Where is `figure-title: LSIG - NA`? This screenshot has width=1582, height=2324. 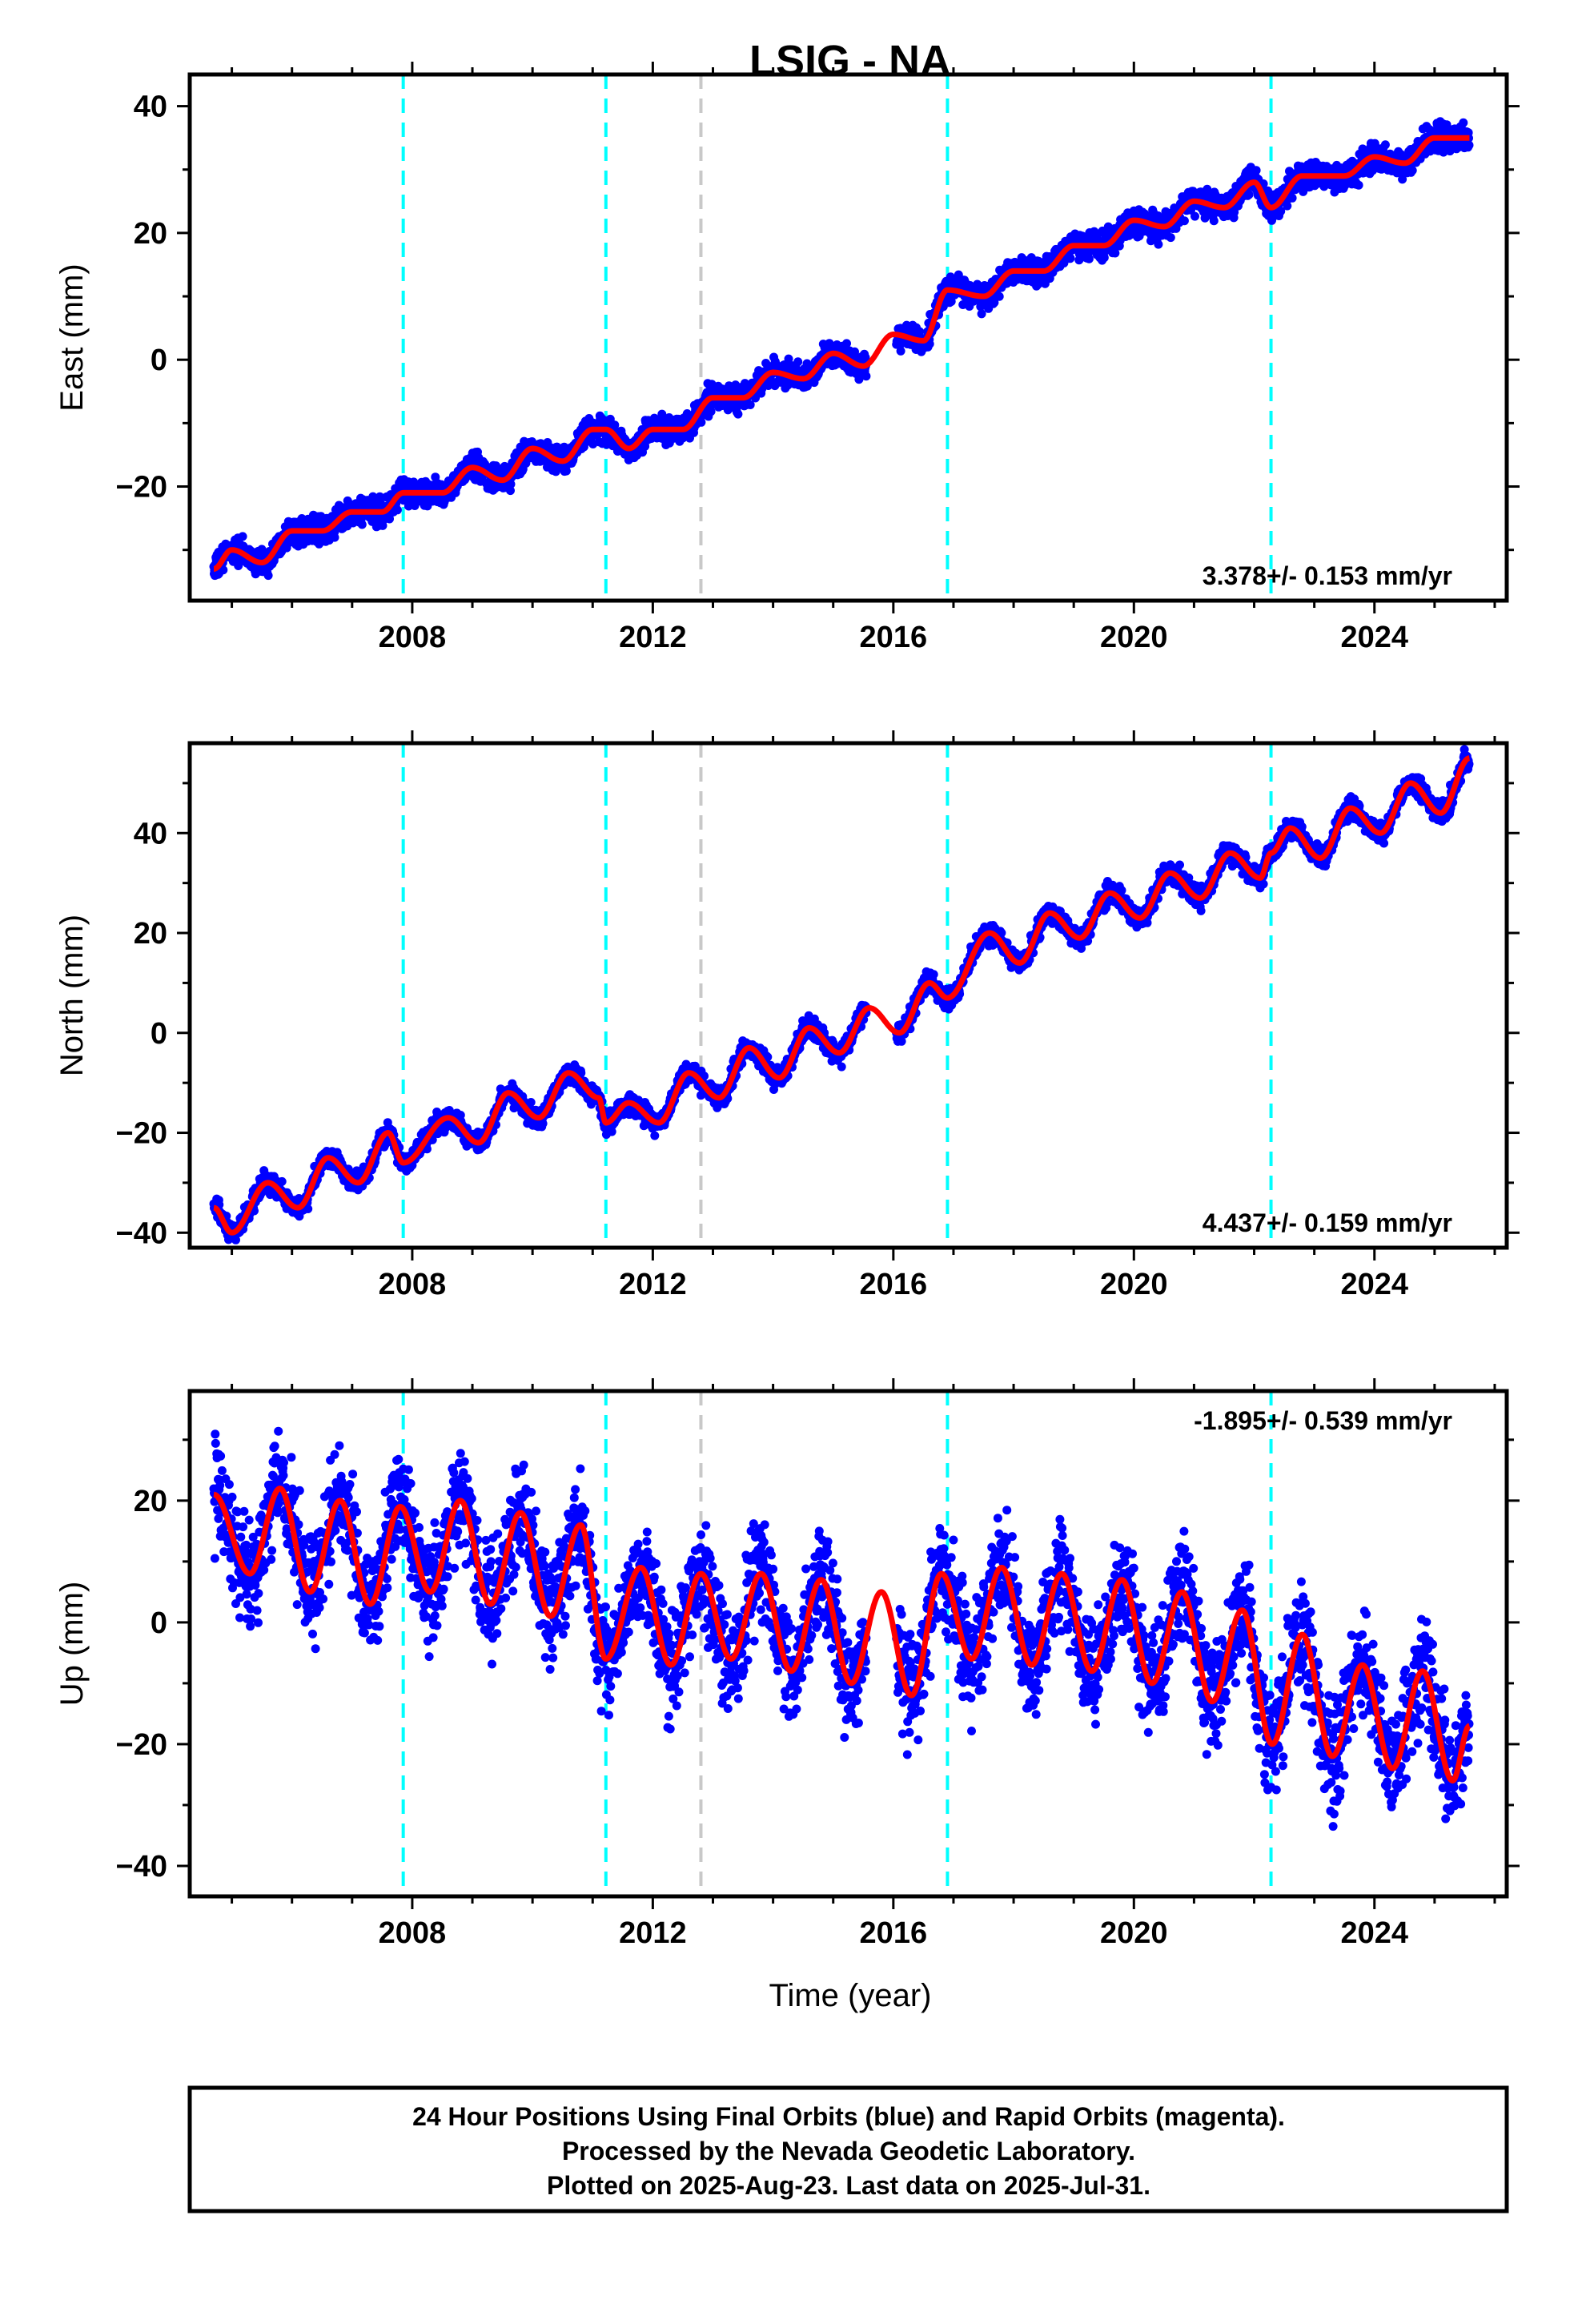
figure-title: LSIG - NA is located at coordinates (850, 61).